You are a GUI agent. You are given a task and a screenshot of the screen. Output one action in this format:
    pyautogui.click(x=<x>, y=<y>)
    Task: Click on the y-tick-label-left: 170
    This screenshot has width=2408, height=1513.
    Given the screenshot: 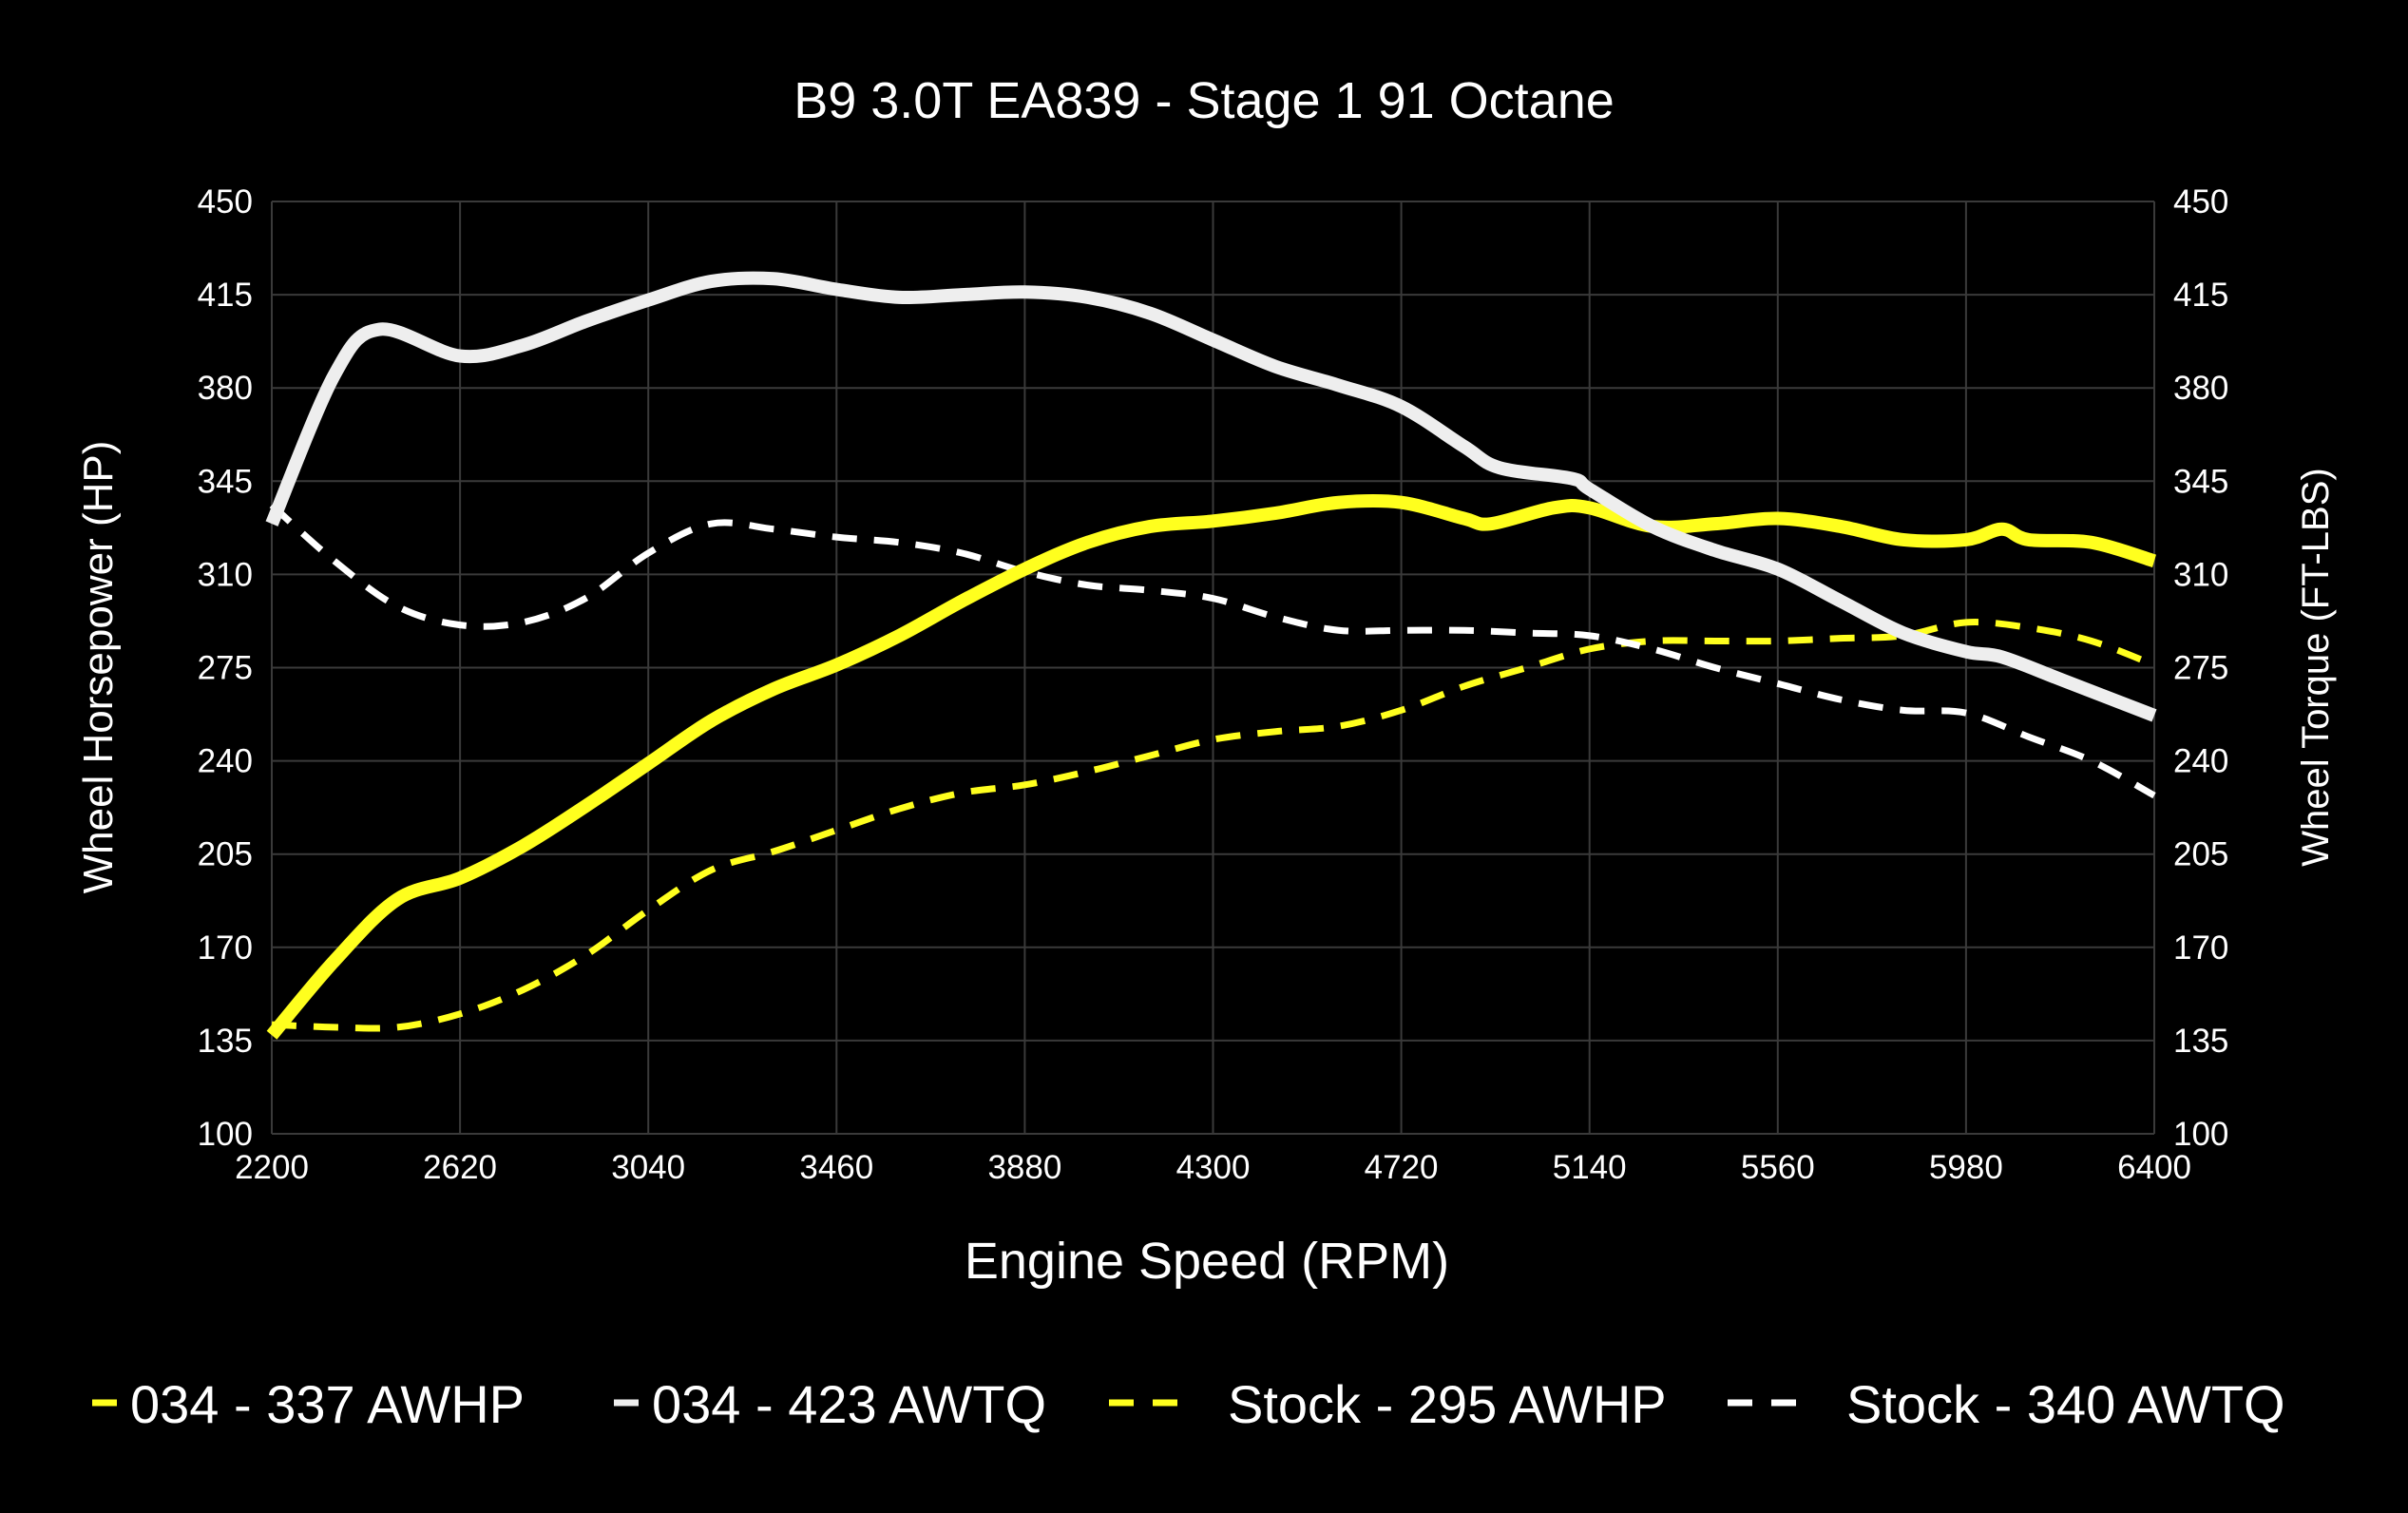 What is the action you would take?
    pyautogui.click(x=226, y=948)
    